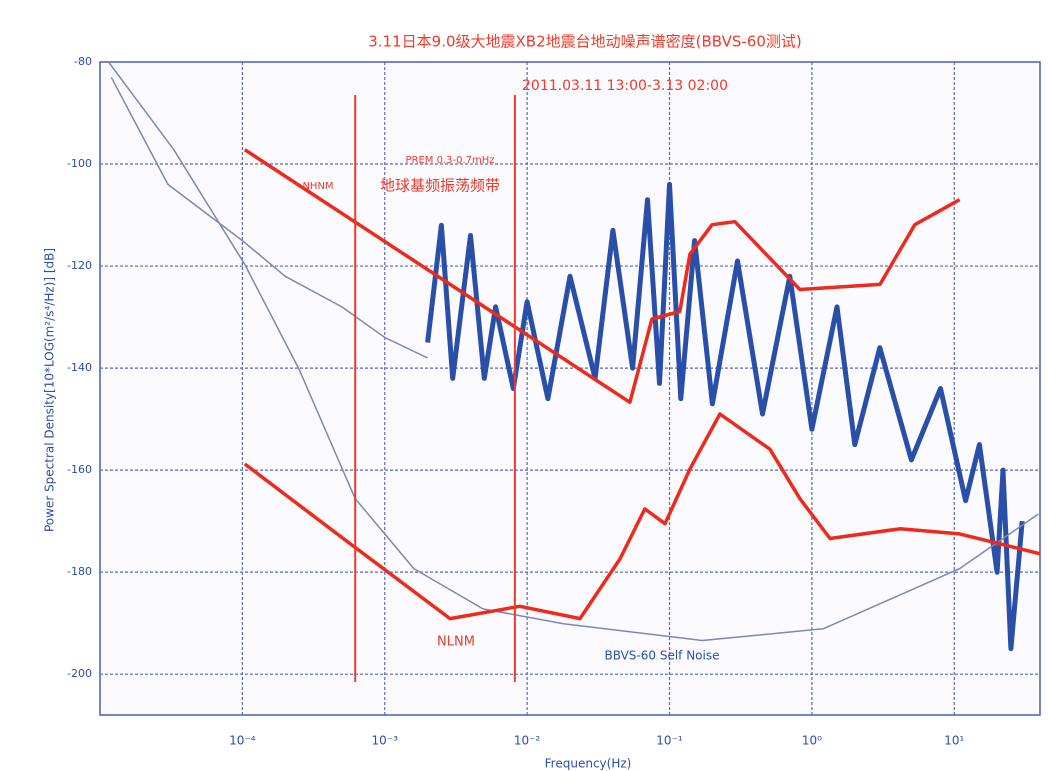 This screenshot has height=771, width=1048. Describe the element at coordinates (440, 186) in the screenshot. I see `annotation: 地球基频振荡频带` at that location.